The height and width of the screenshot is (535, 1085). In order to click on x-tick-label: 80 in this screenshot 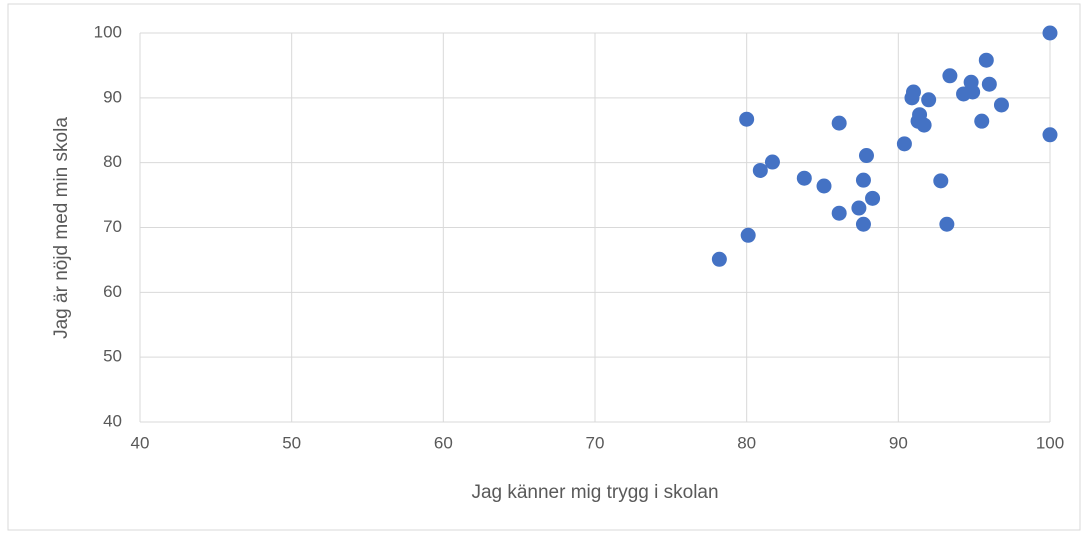, I will do `click(746, 442)`.